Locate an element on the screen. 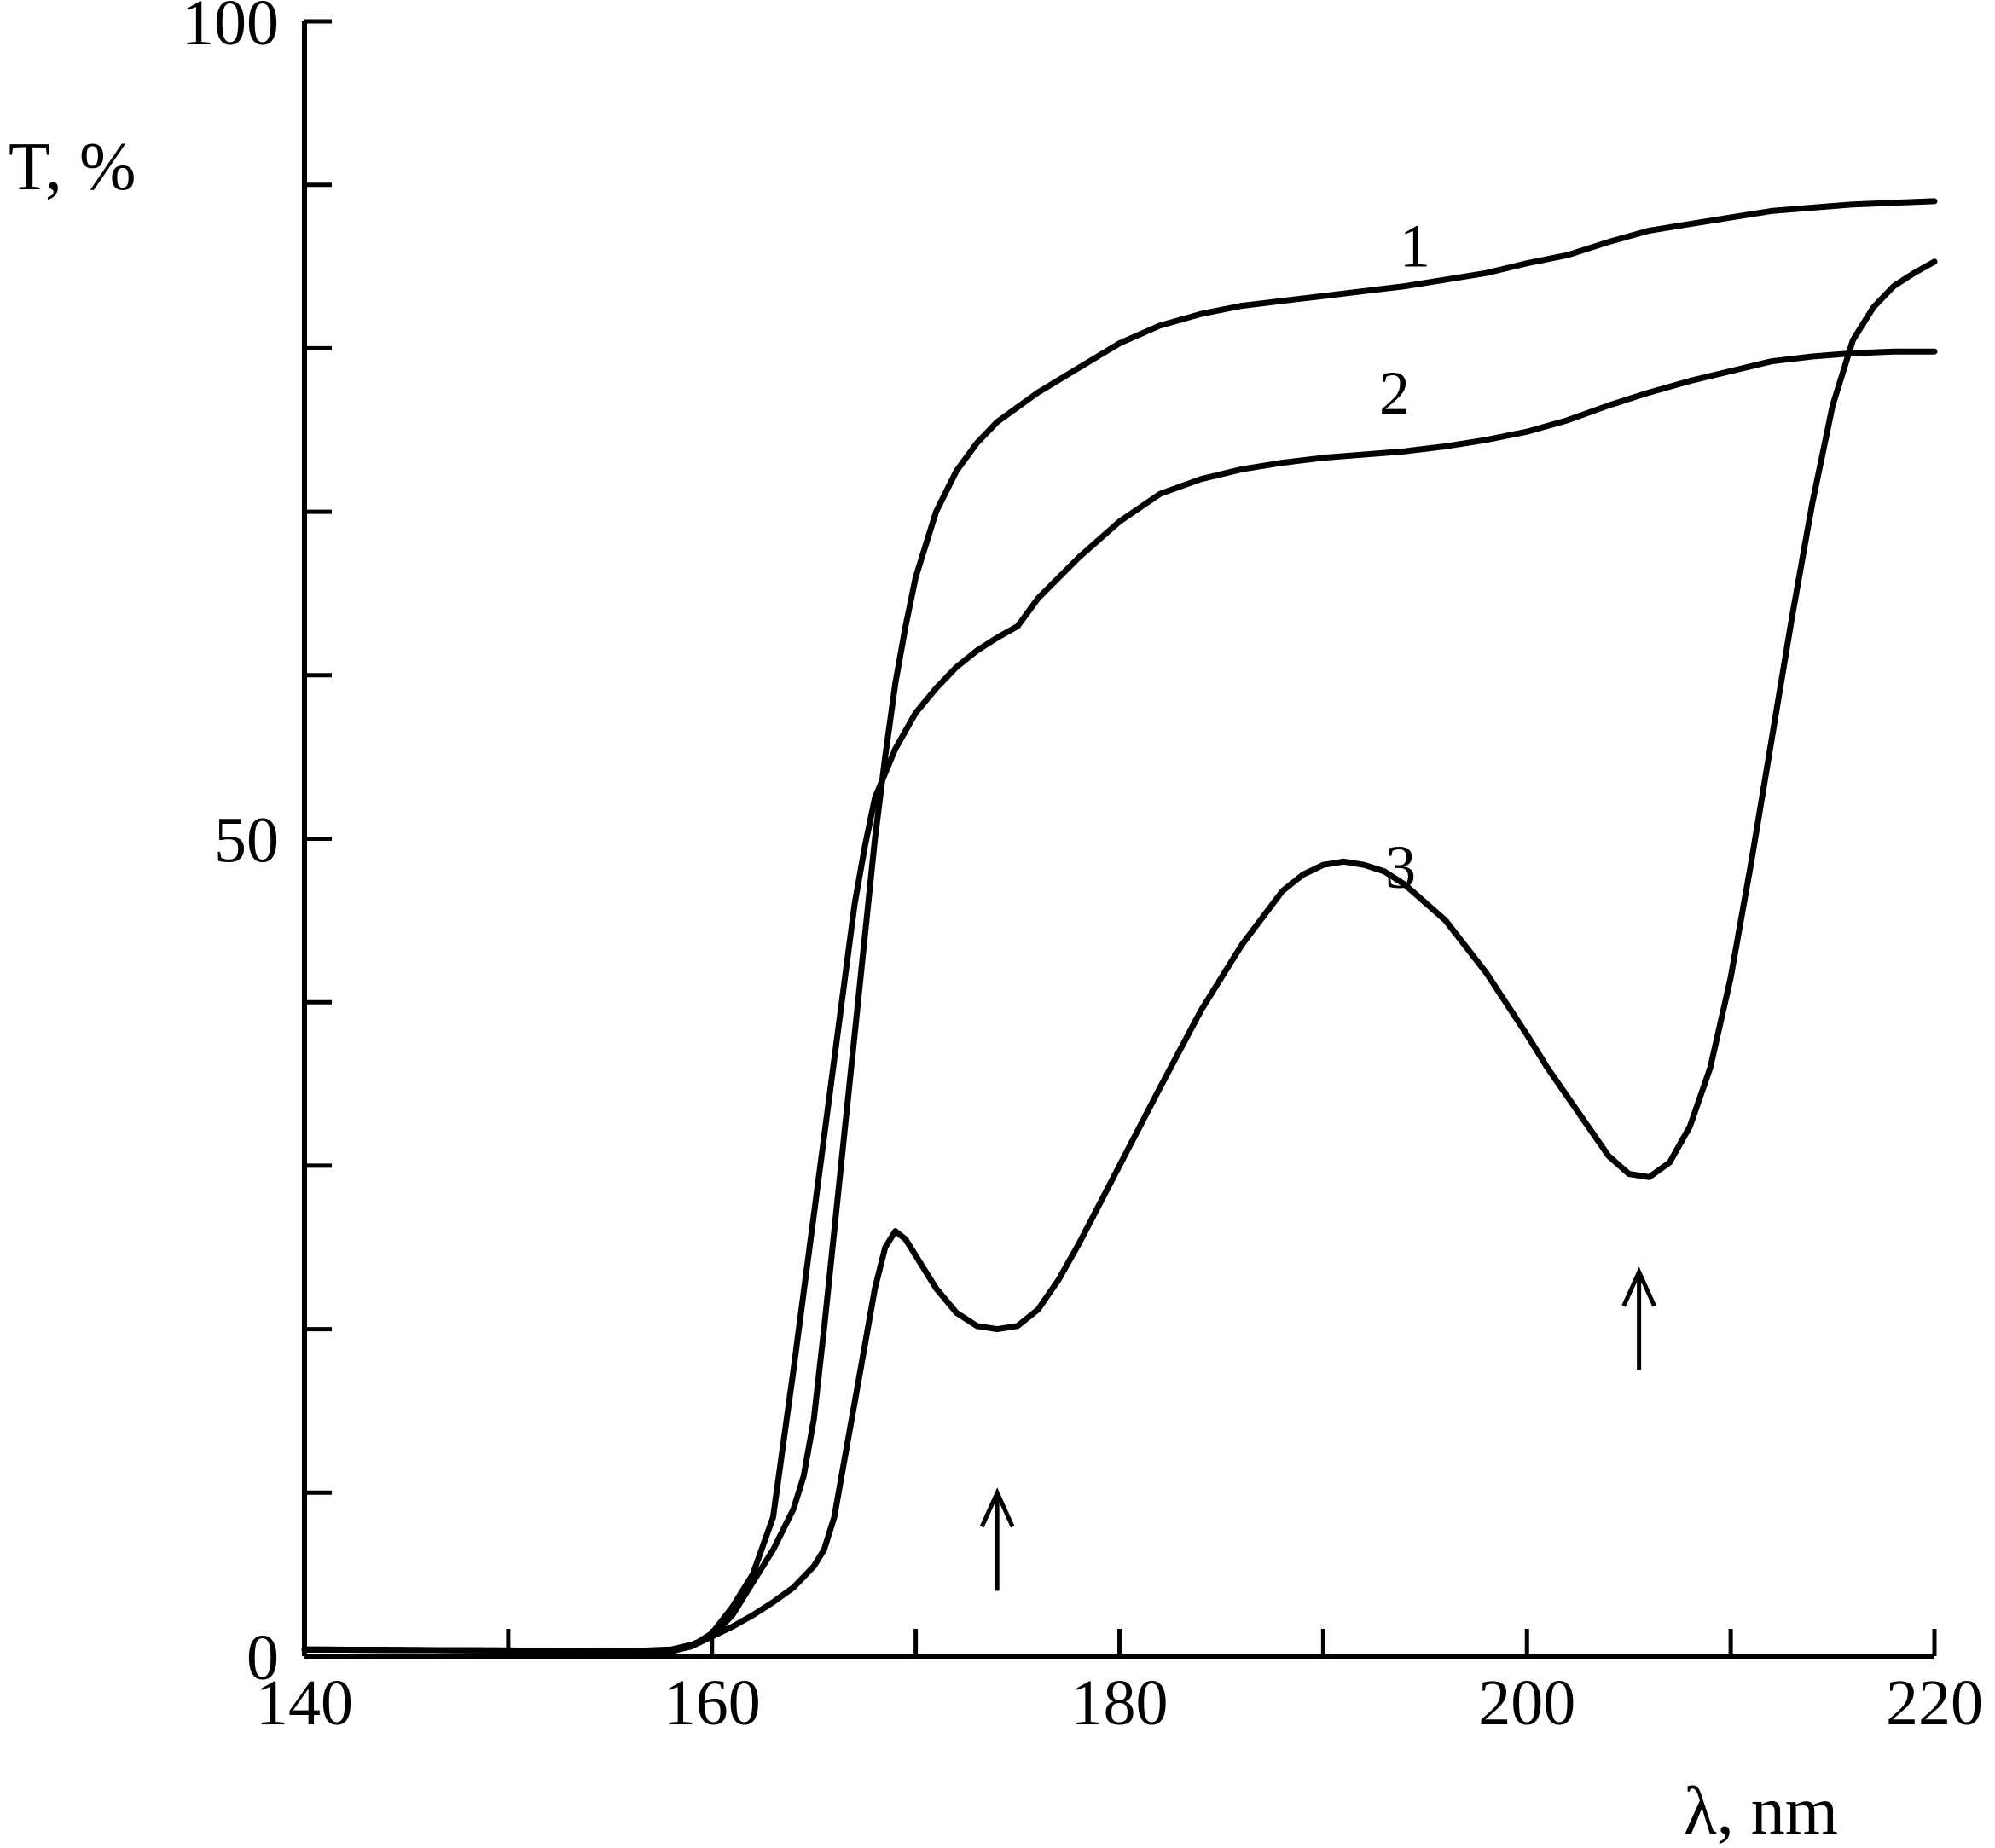  x-tick-label-200: 200 is located at coordinates (1526, 1703).